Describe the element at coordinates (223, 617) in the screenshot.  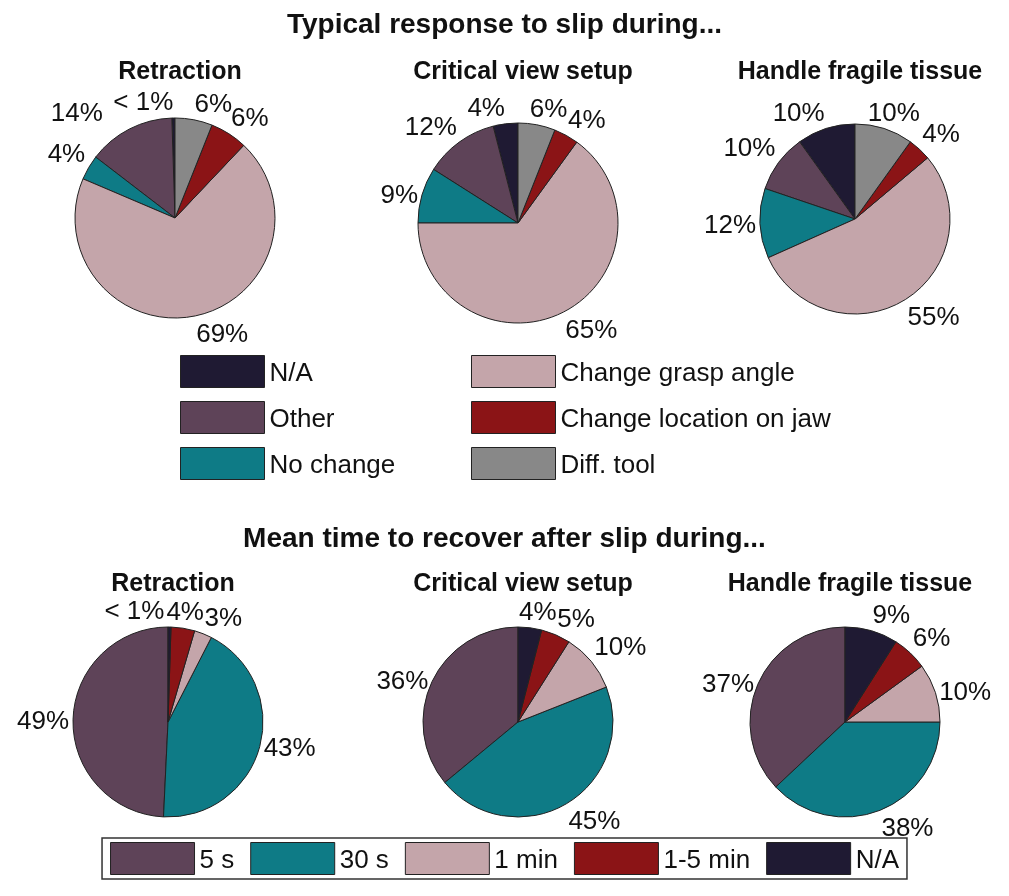
I see `data-label: 3%` at that location.